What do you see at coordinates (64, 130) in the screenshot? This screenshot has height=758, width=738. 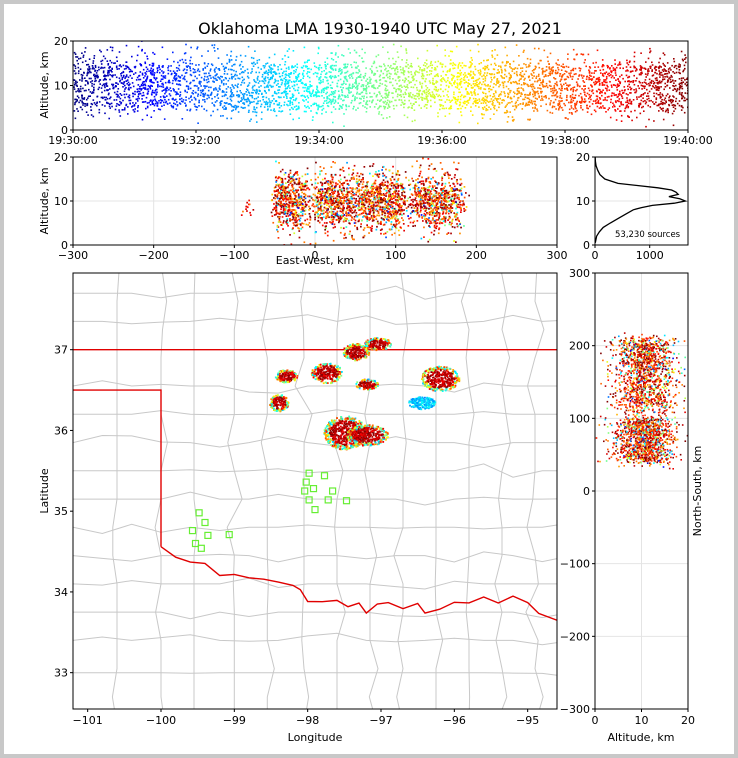 I see `y-tick-label: 0` at bounding box center [64, 130].